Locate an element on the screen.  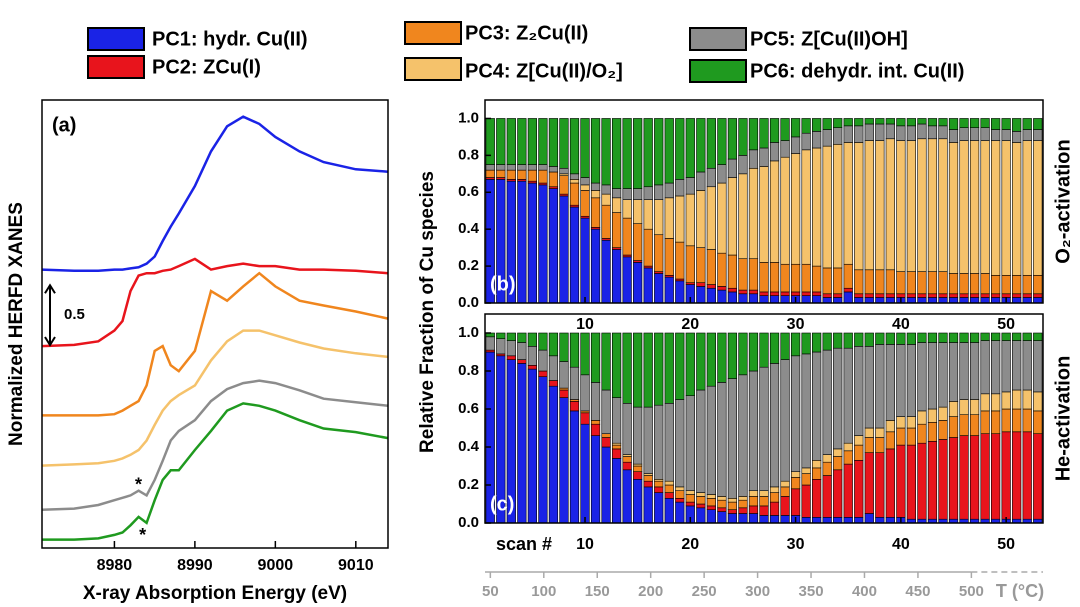
annotation: * is located at coordinates (142, 535).